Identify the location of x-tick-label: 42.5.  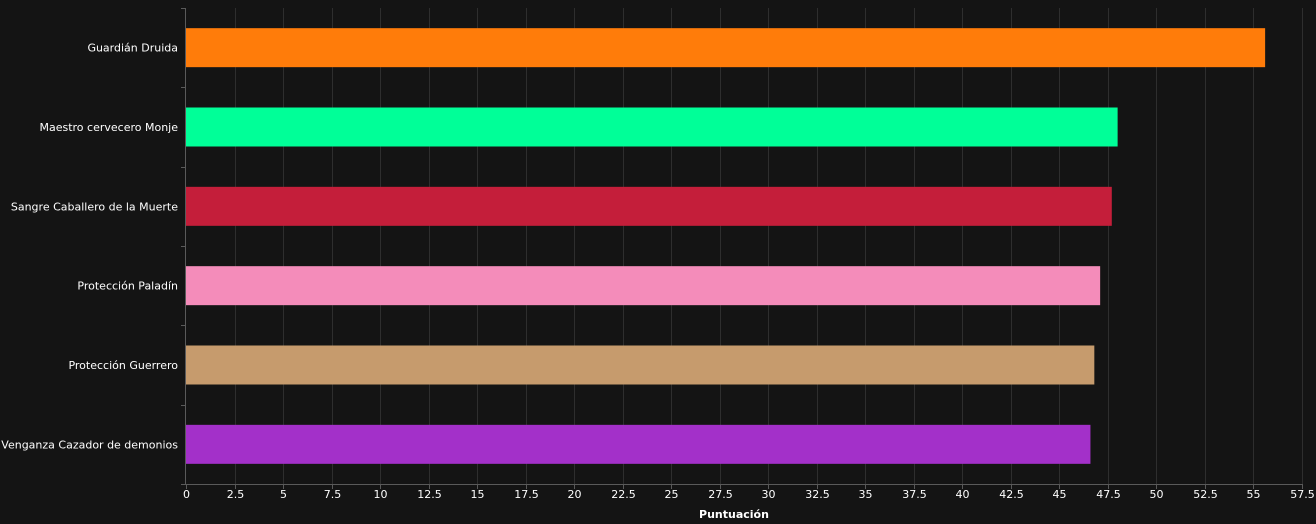
(1011, 494).